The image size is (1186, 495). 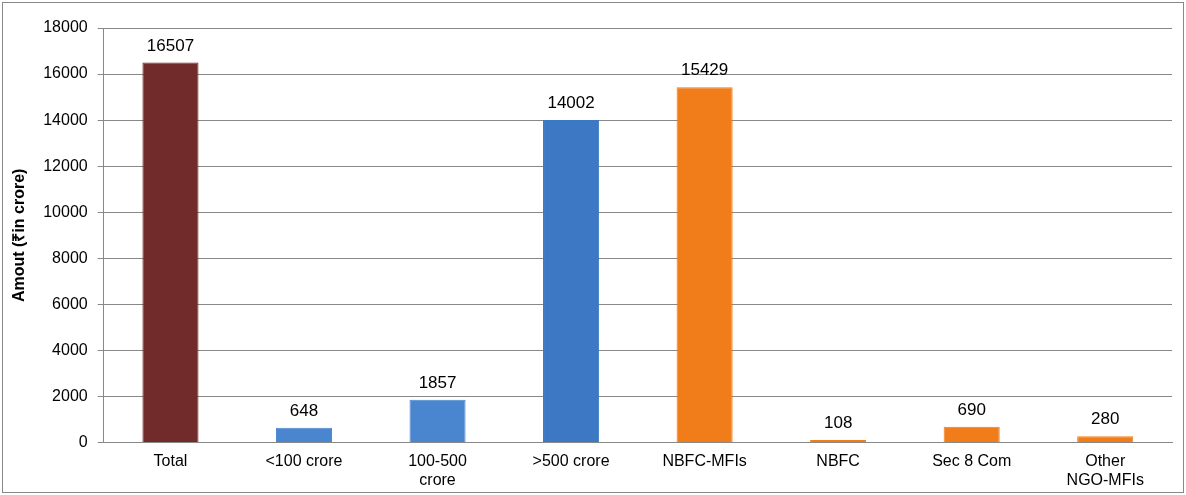 What do you see at coordinates (65, 211) in the screenshot?
I see `y-tick-label: 10000` at bounding box center [65, 211].